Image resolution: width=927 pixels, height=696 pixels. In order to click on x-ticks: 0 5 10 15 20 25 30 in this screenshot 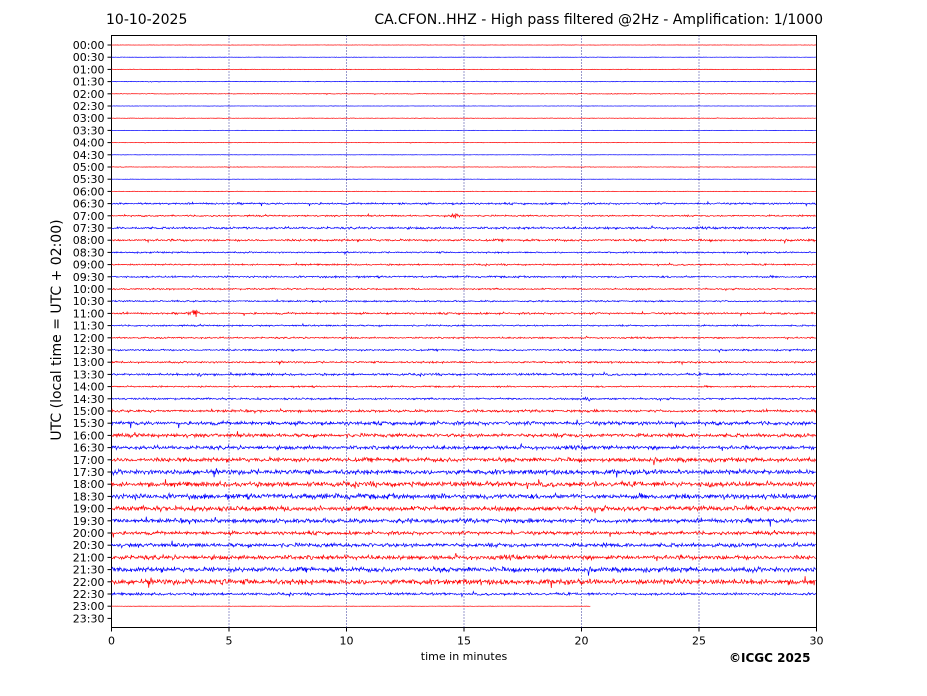, I will do `click(466, 637)`.